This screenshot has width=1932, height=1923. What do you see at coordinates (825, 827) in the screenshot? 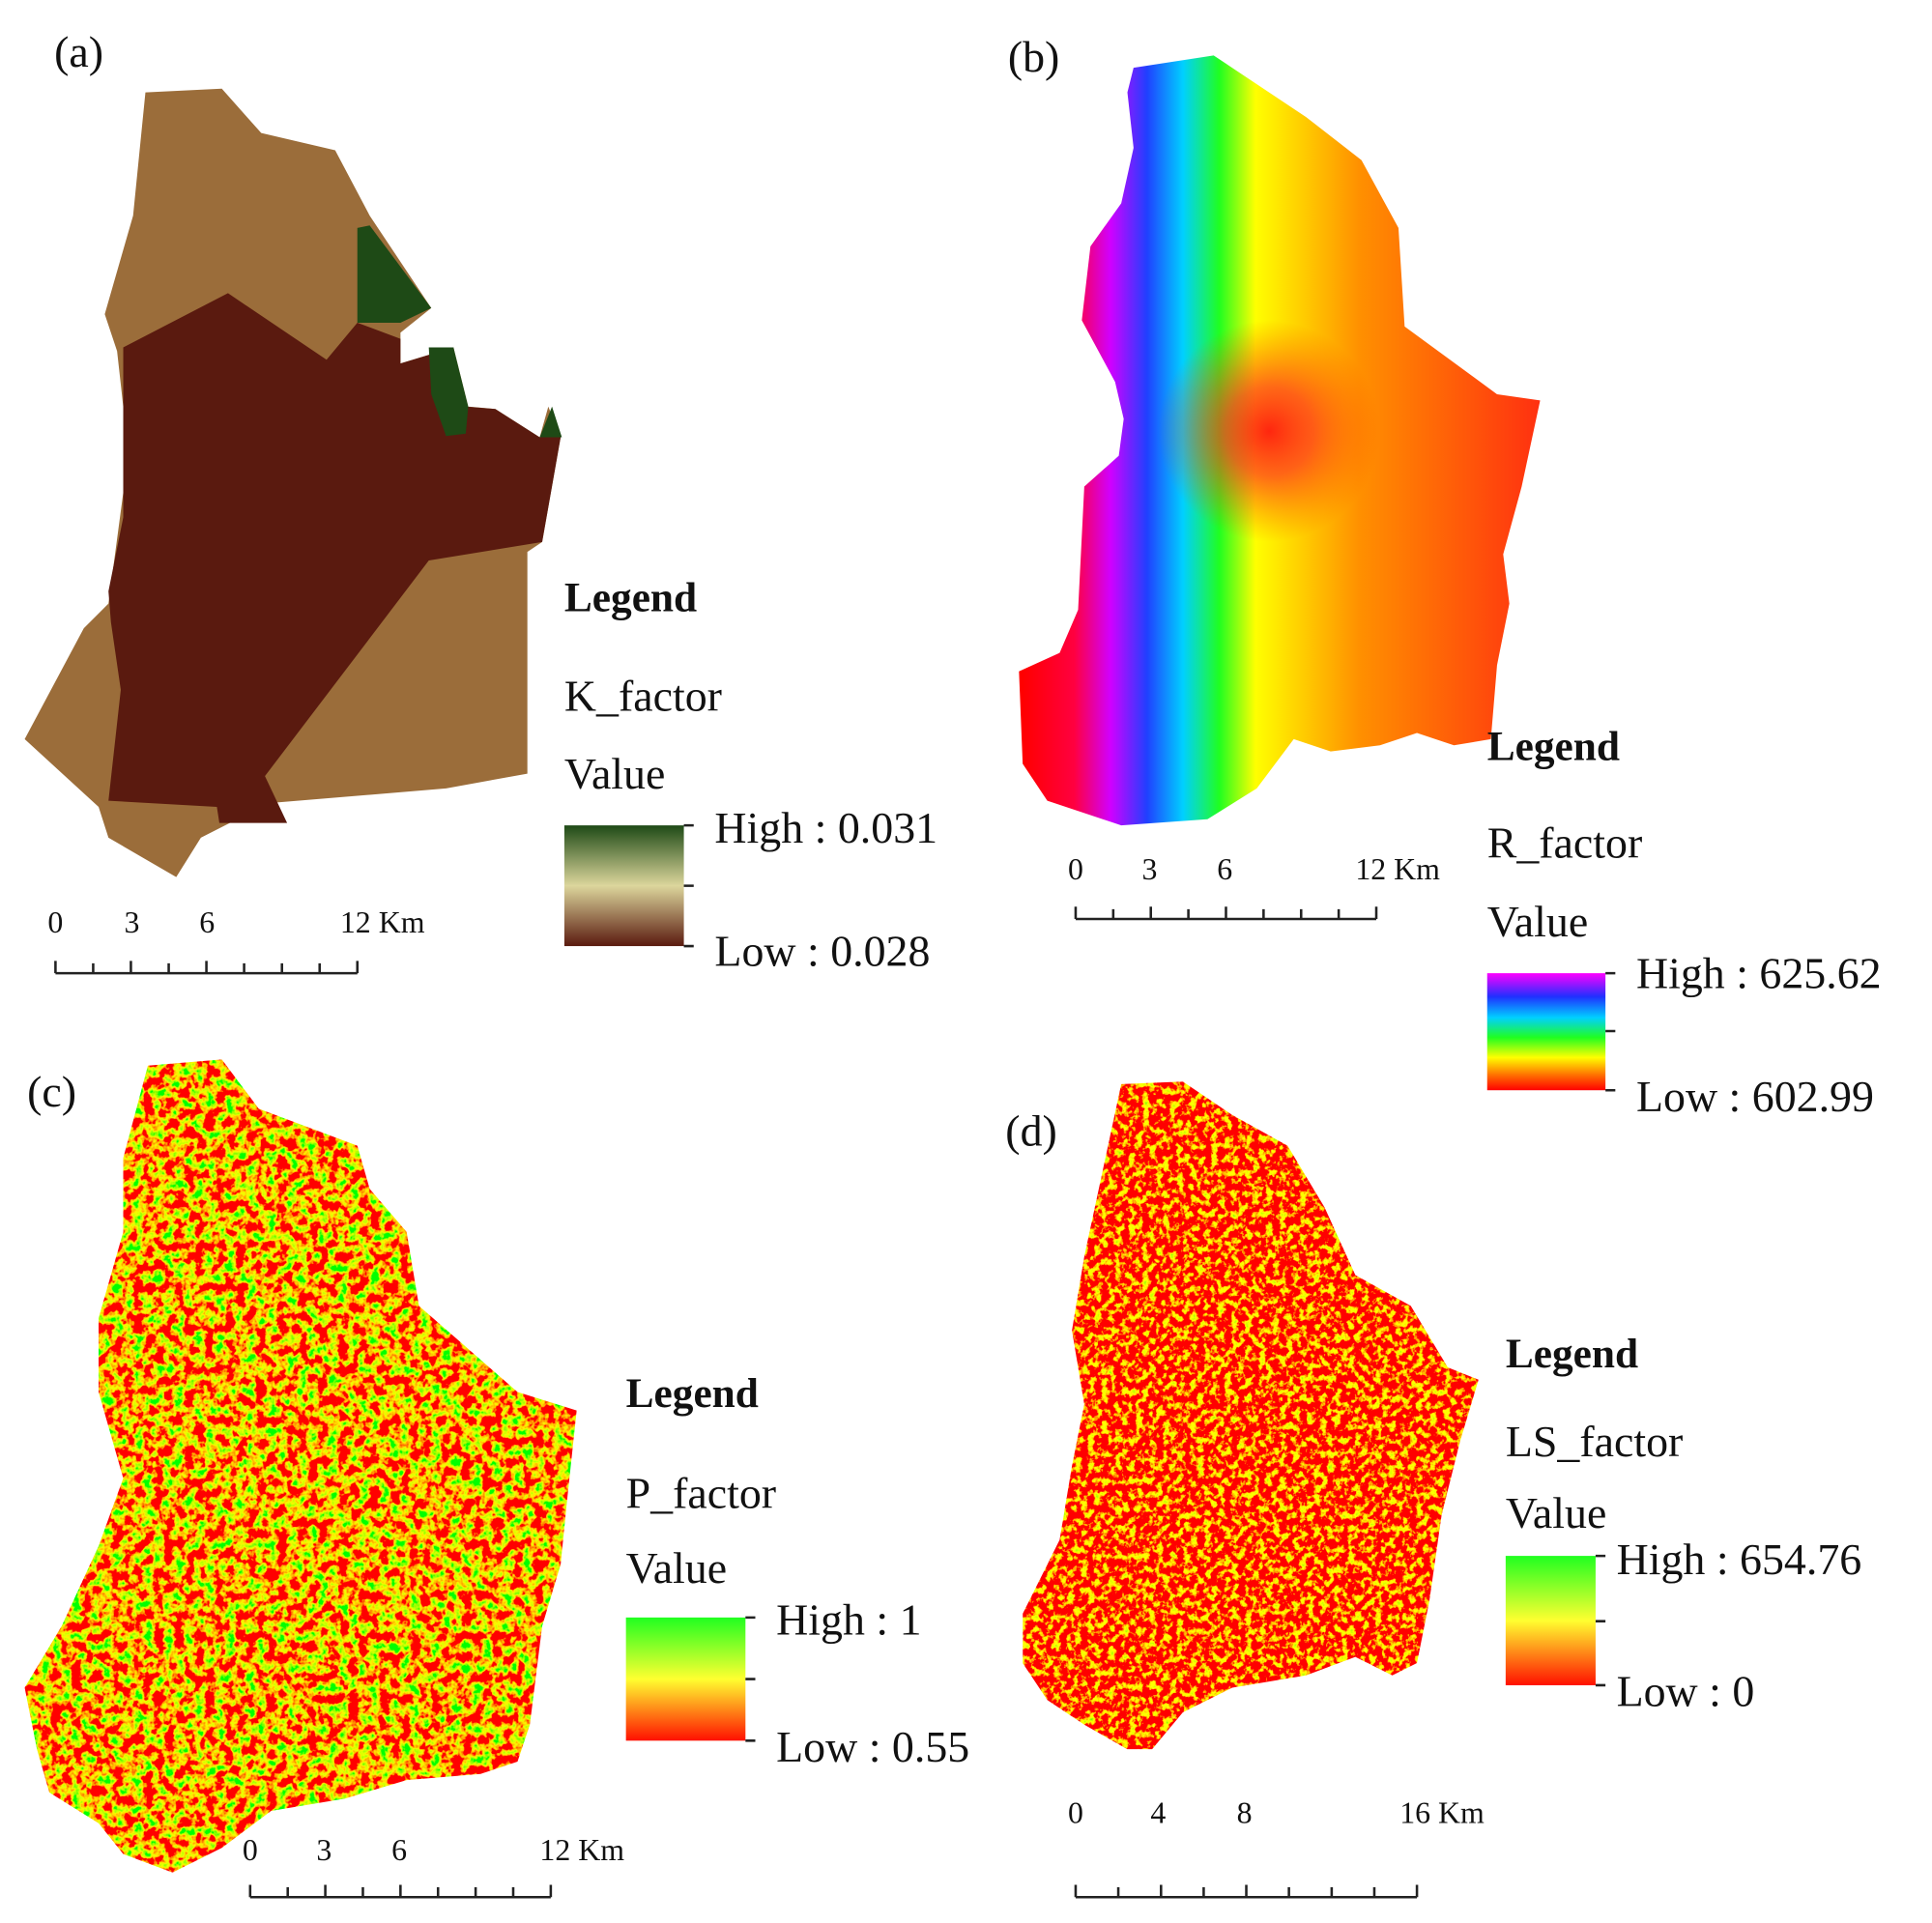
I see `legend-high: High : 0.031` at bounding box center [825, 827].